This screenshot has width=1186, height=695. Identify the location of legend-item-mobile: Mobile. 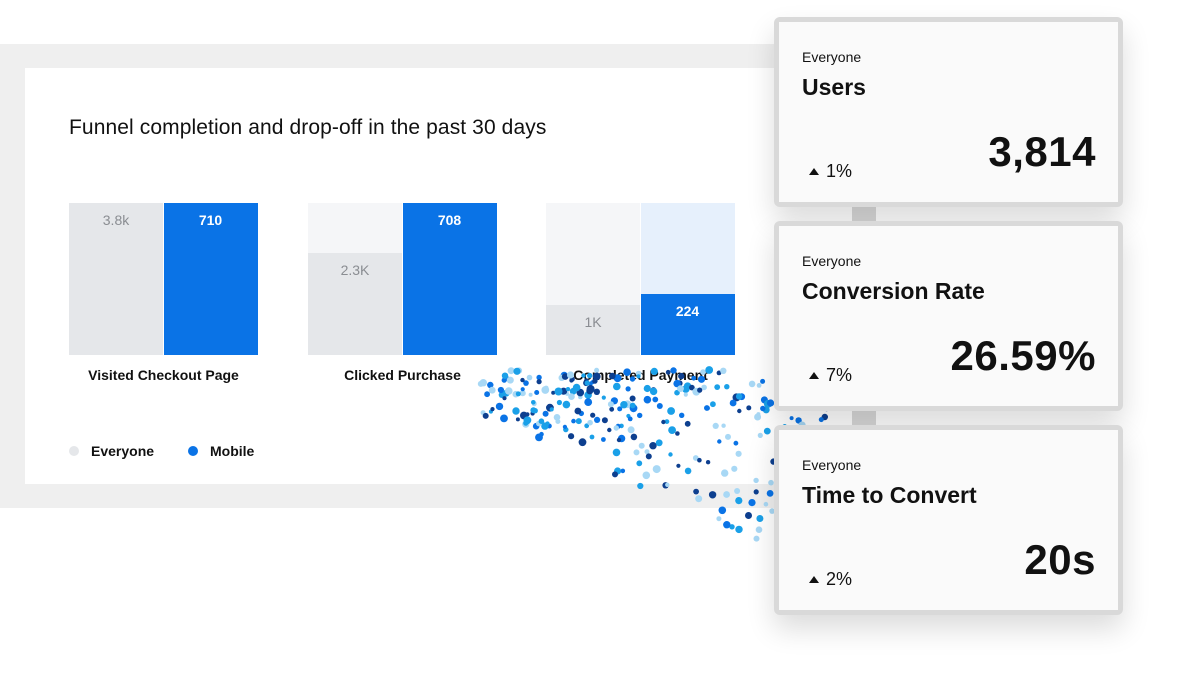
(221, 451).